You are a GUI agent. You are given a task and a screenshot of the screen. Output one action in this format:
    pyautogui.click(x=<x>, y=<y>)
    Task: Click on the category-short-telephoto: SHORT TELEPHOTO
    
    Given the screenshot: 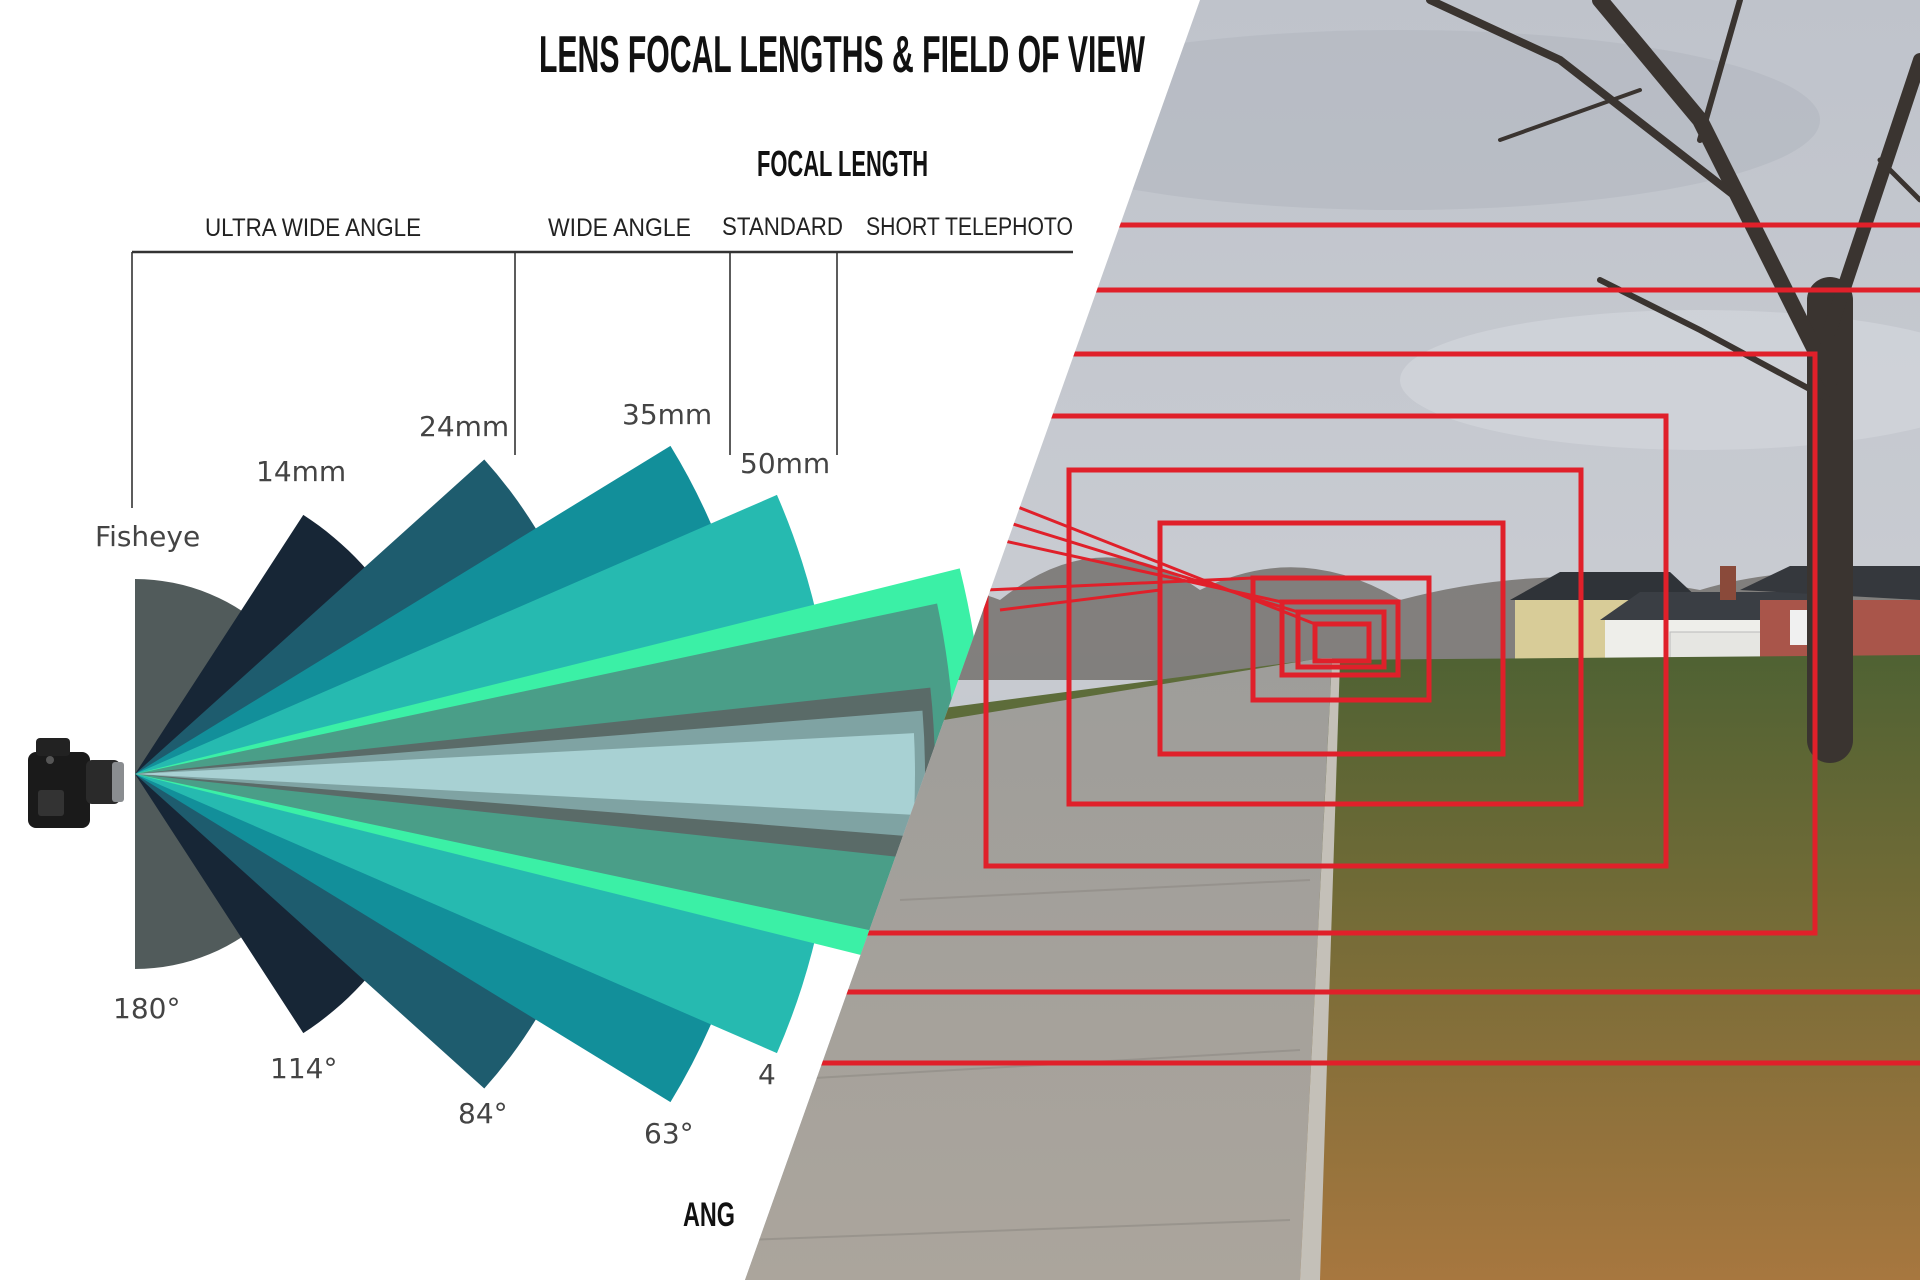 What is the action you would take?
    pyautogui.click(x=969, y=227)
    